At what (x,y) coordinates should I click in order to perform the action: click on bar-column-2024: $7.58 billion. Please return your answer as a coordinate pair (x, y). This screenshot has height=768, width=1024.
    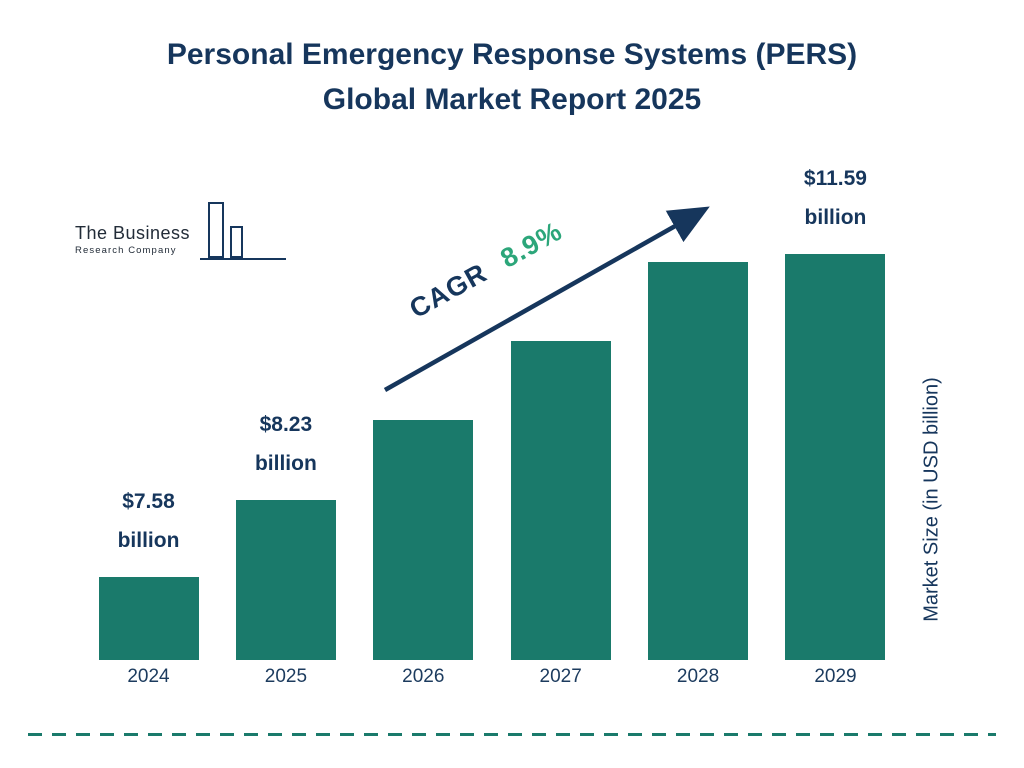
    Looking at the image, I should click on (148, 410).